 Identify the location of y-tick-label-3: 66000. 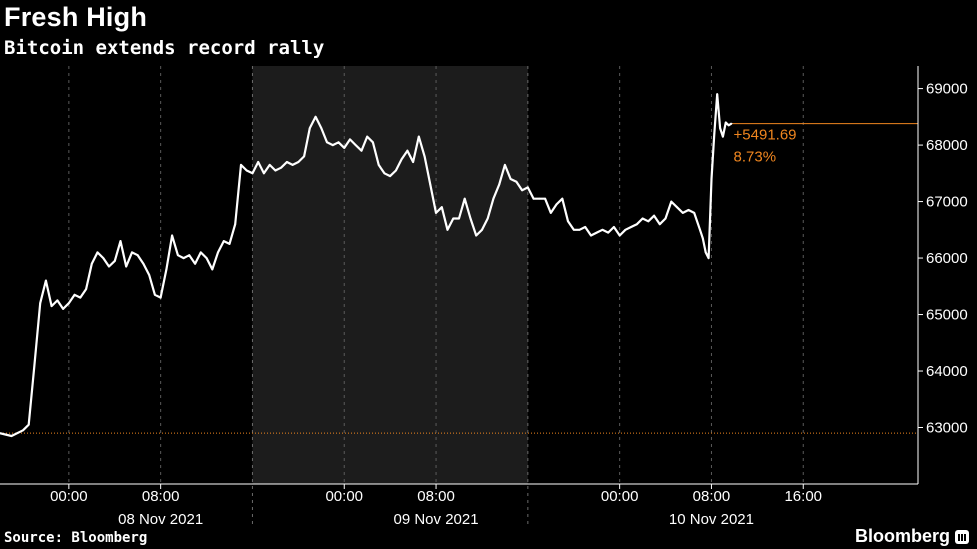
(947, 258).